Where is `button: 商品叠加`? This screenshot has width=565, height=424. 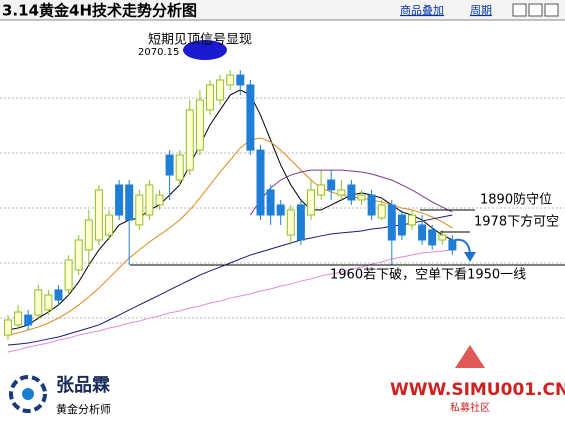
button: 商品叠加 is located at coordinates (422, 10).